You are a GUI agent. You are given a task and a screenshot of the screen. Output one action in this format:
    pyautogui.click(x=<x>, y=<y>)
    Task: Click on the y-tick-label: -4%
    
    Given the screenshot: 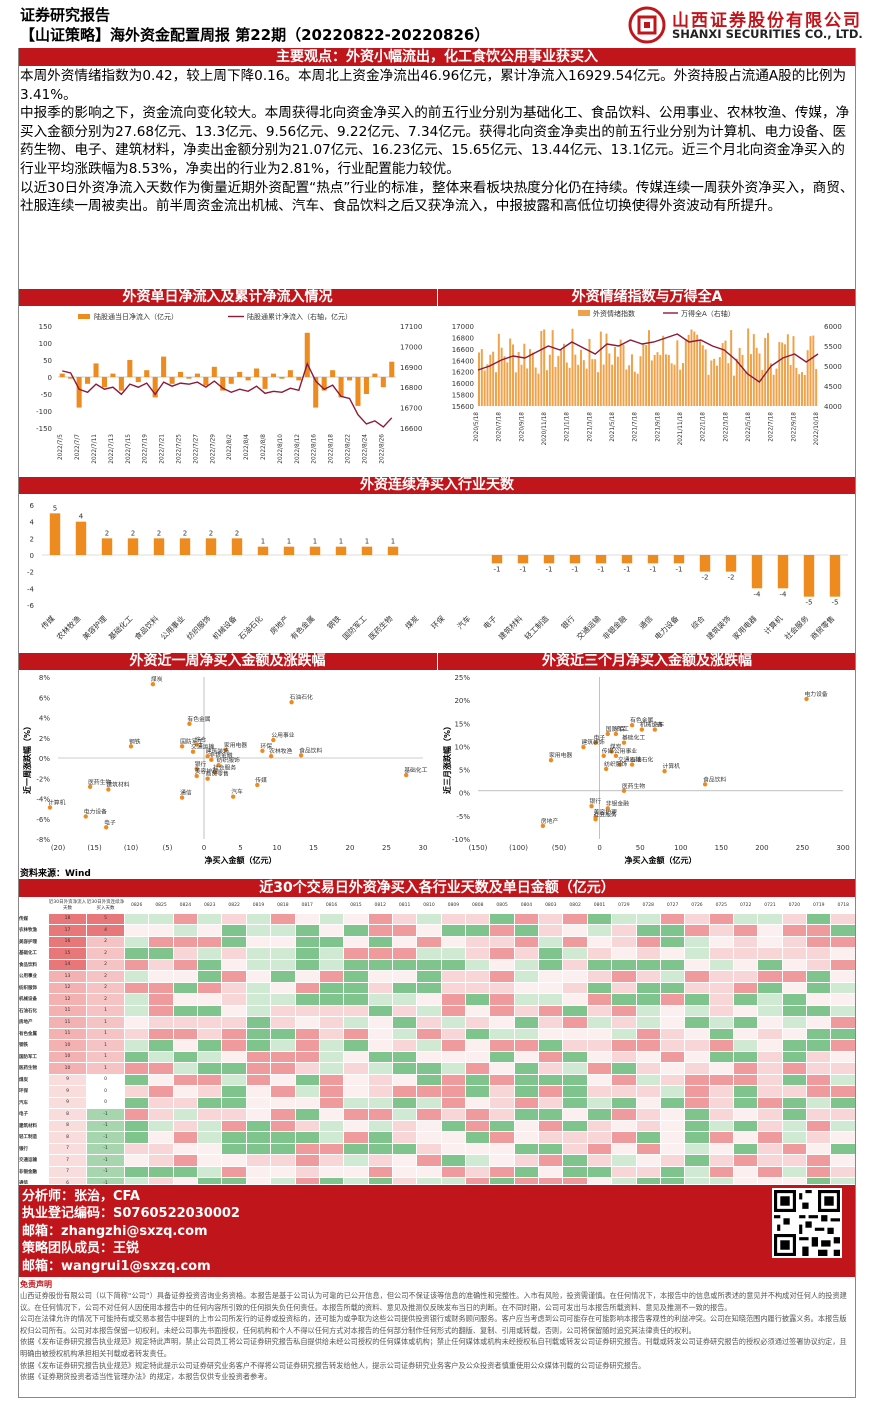 What is the action you would take?
    pyautogui.click(x=43, y=800)
    